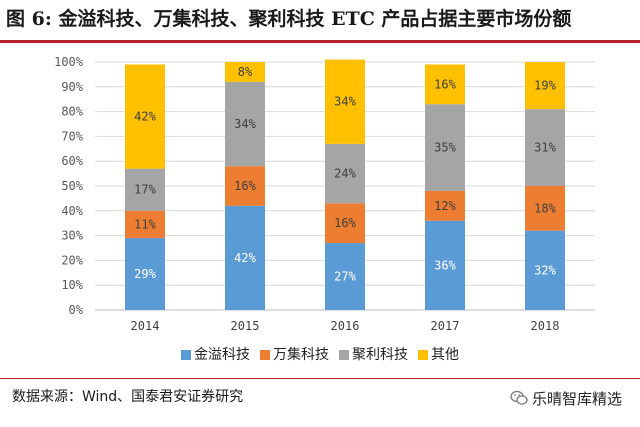 The width and height of the screenshot is (640, 427). Describe the element at coordinates (72, 161) in the screenshot. I see `y-tick-label: 60%` at that location.